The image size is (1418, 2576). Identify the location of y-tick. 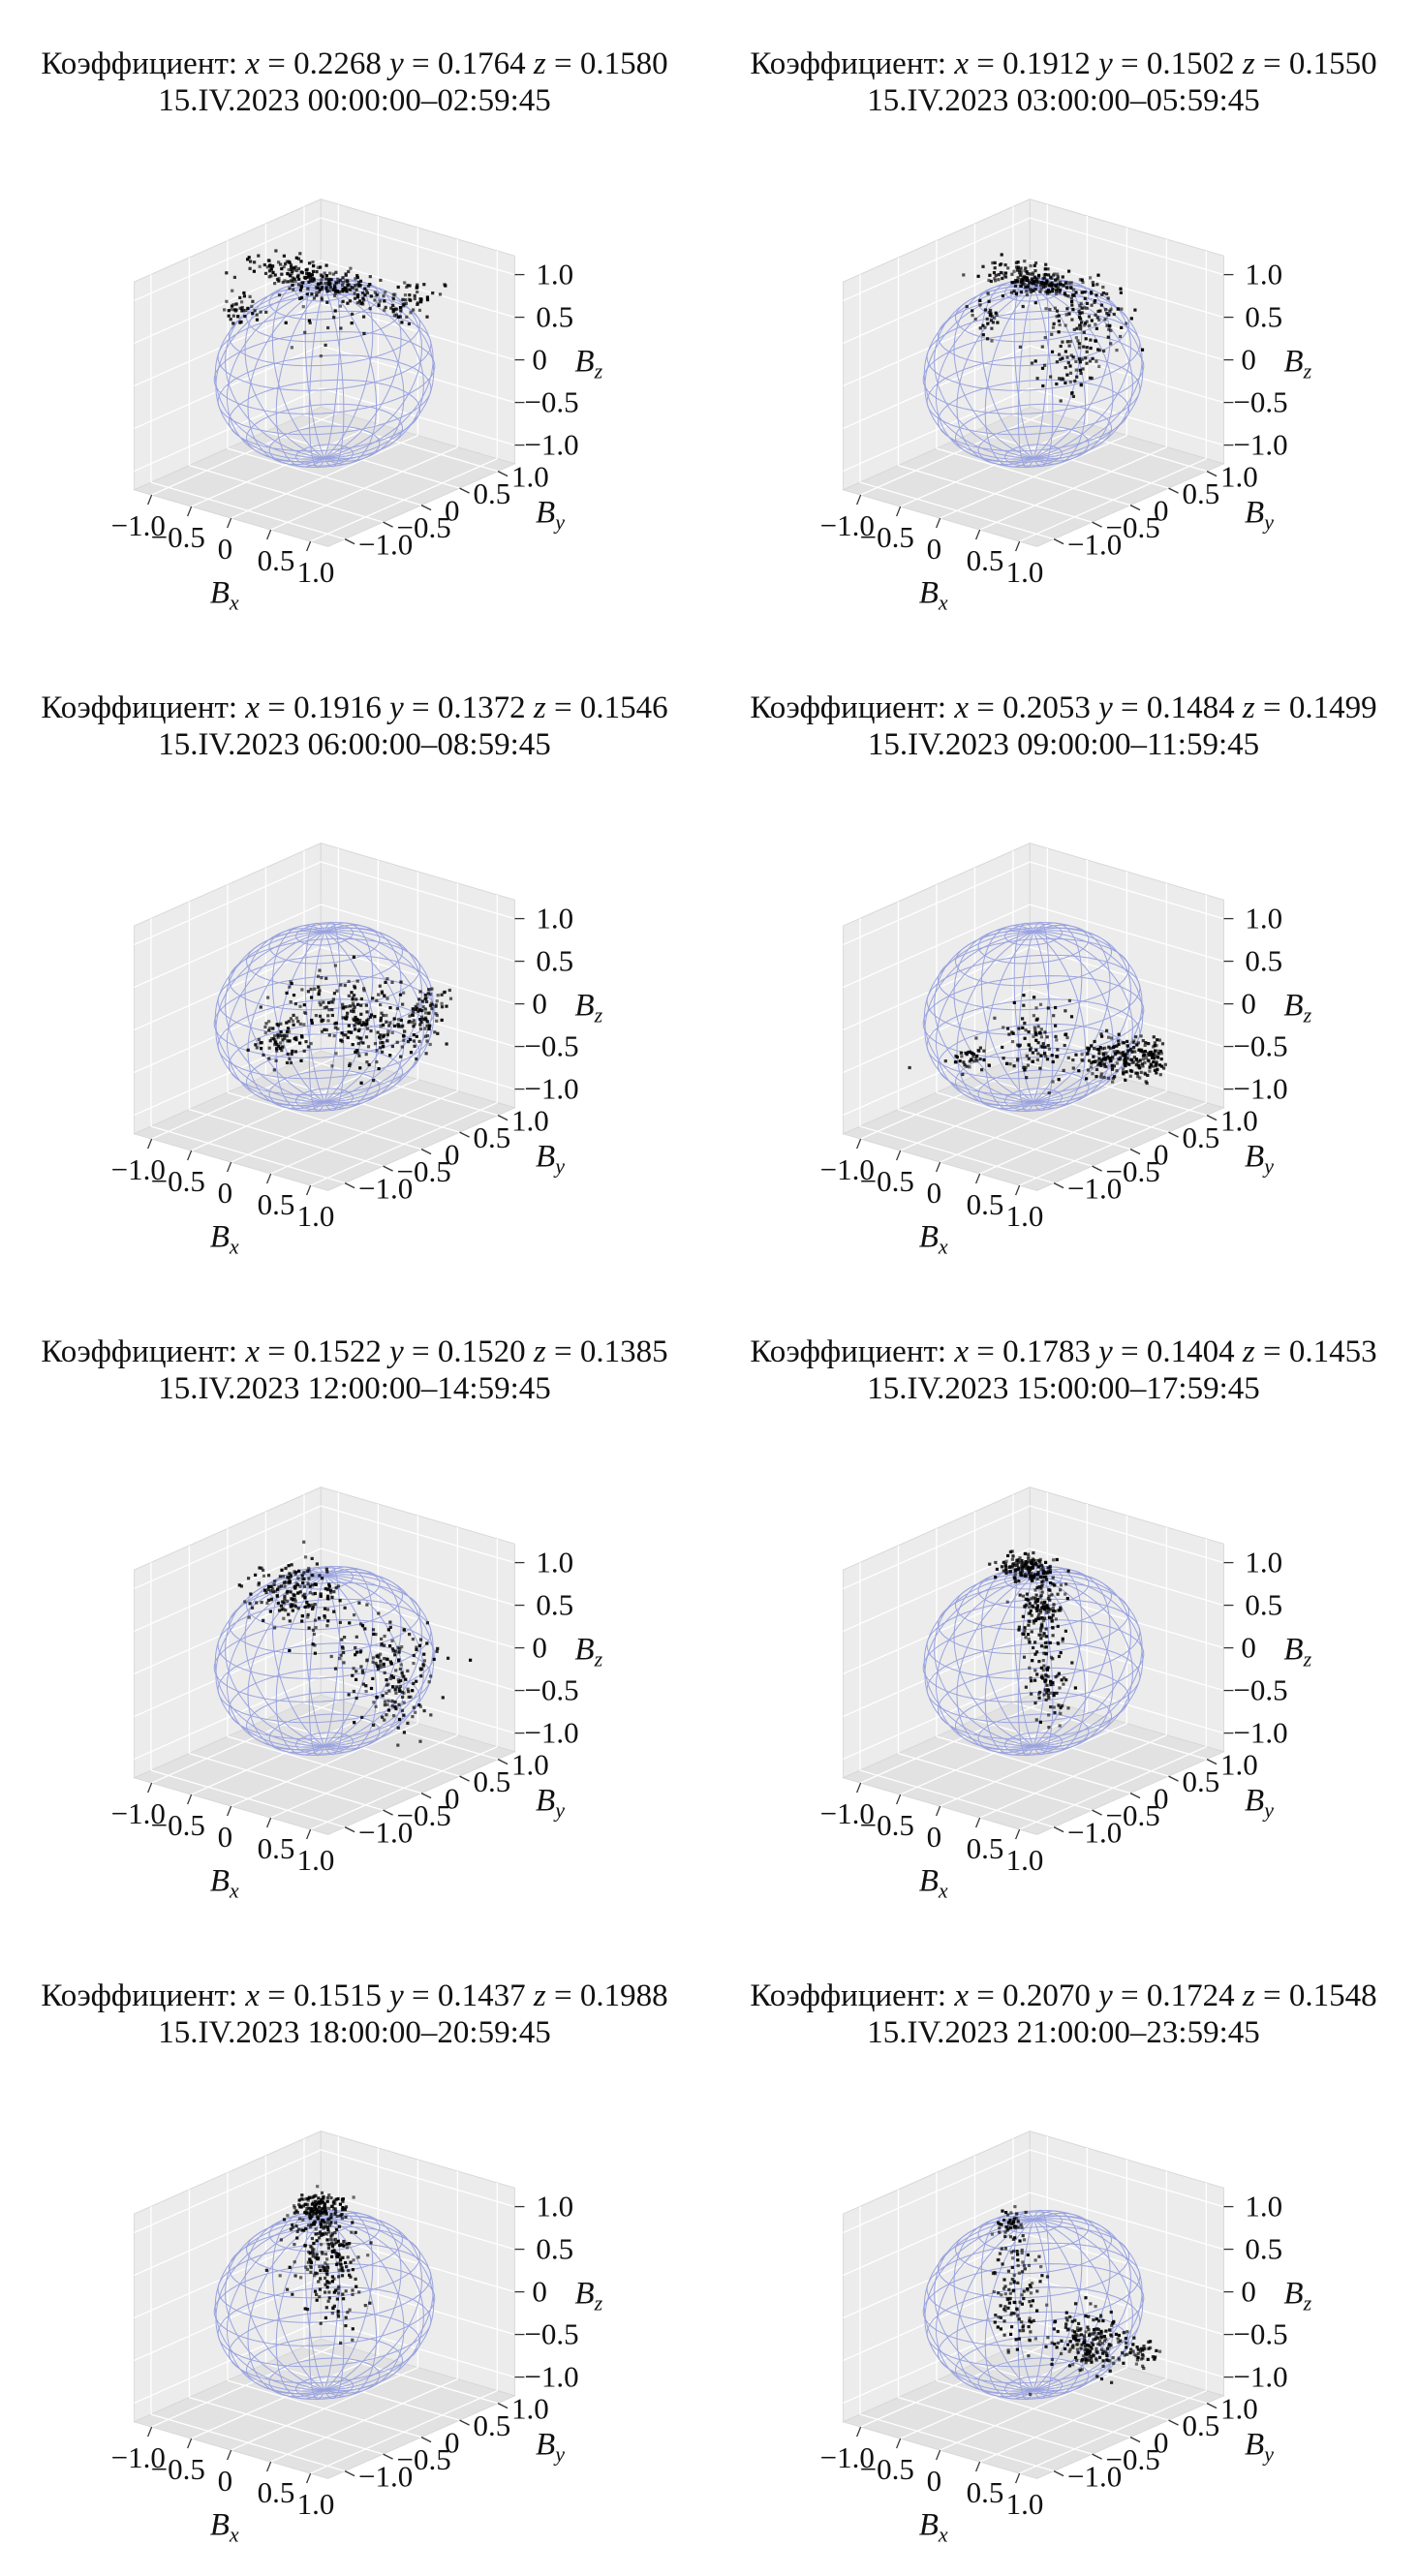
(1212, 1118).